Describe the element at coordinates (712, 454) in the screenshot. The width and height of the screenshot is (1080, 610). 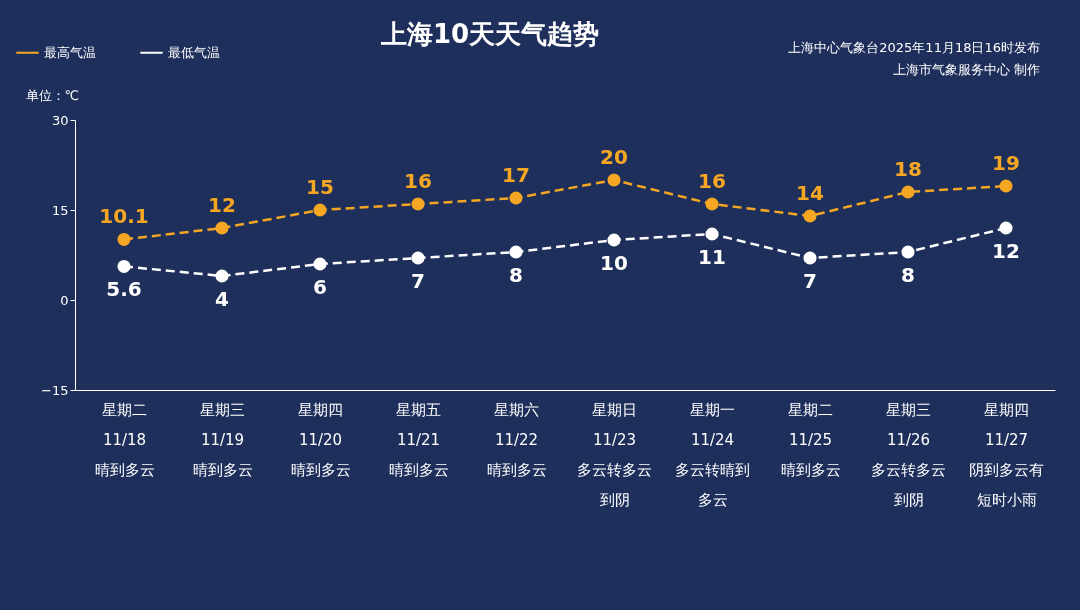
I see `x-tick-label: 星期一 11/24 多云转晴到多云` at that location.